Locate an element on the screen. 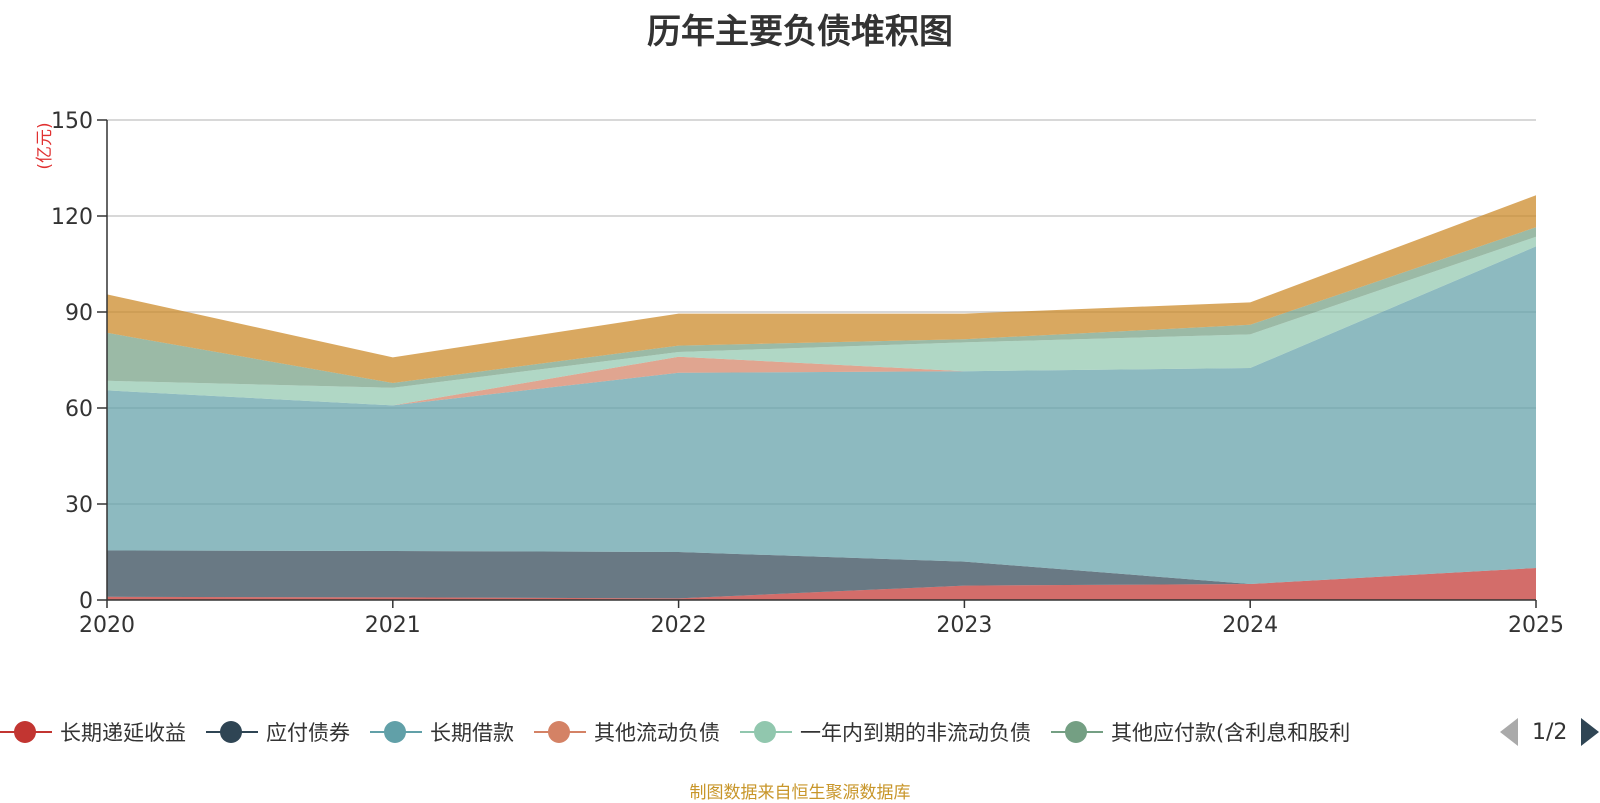 Image resolution: width=1600 pixels, height=803 pixels. y-axis-unit-label: (亿元) is located at coordinates (45, 145).